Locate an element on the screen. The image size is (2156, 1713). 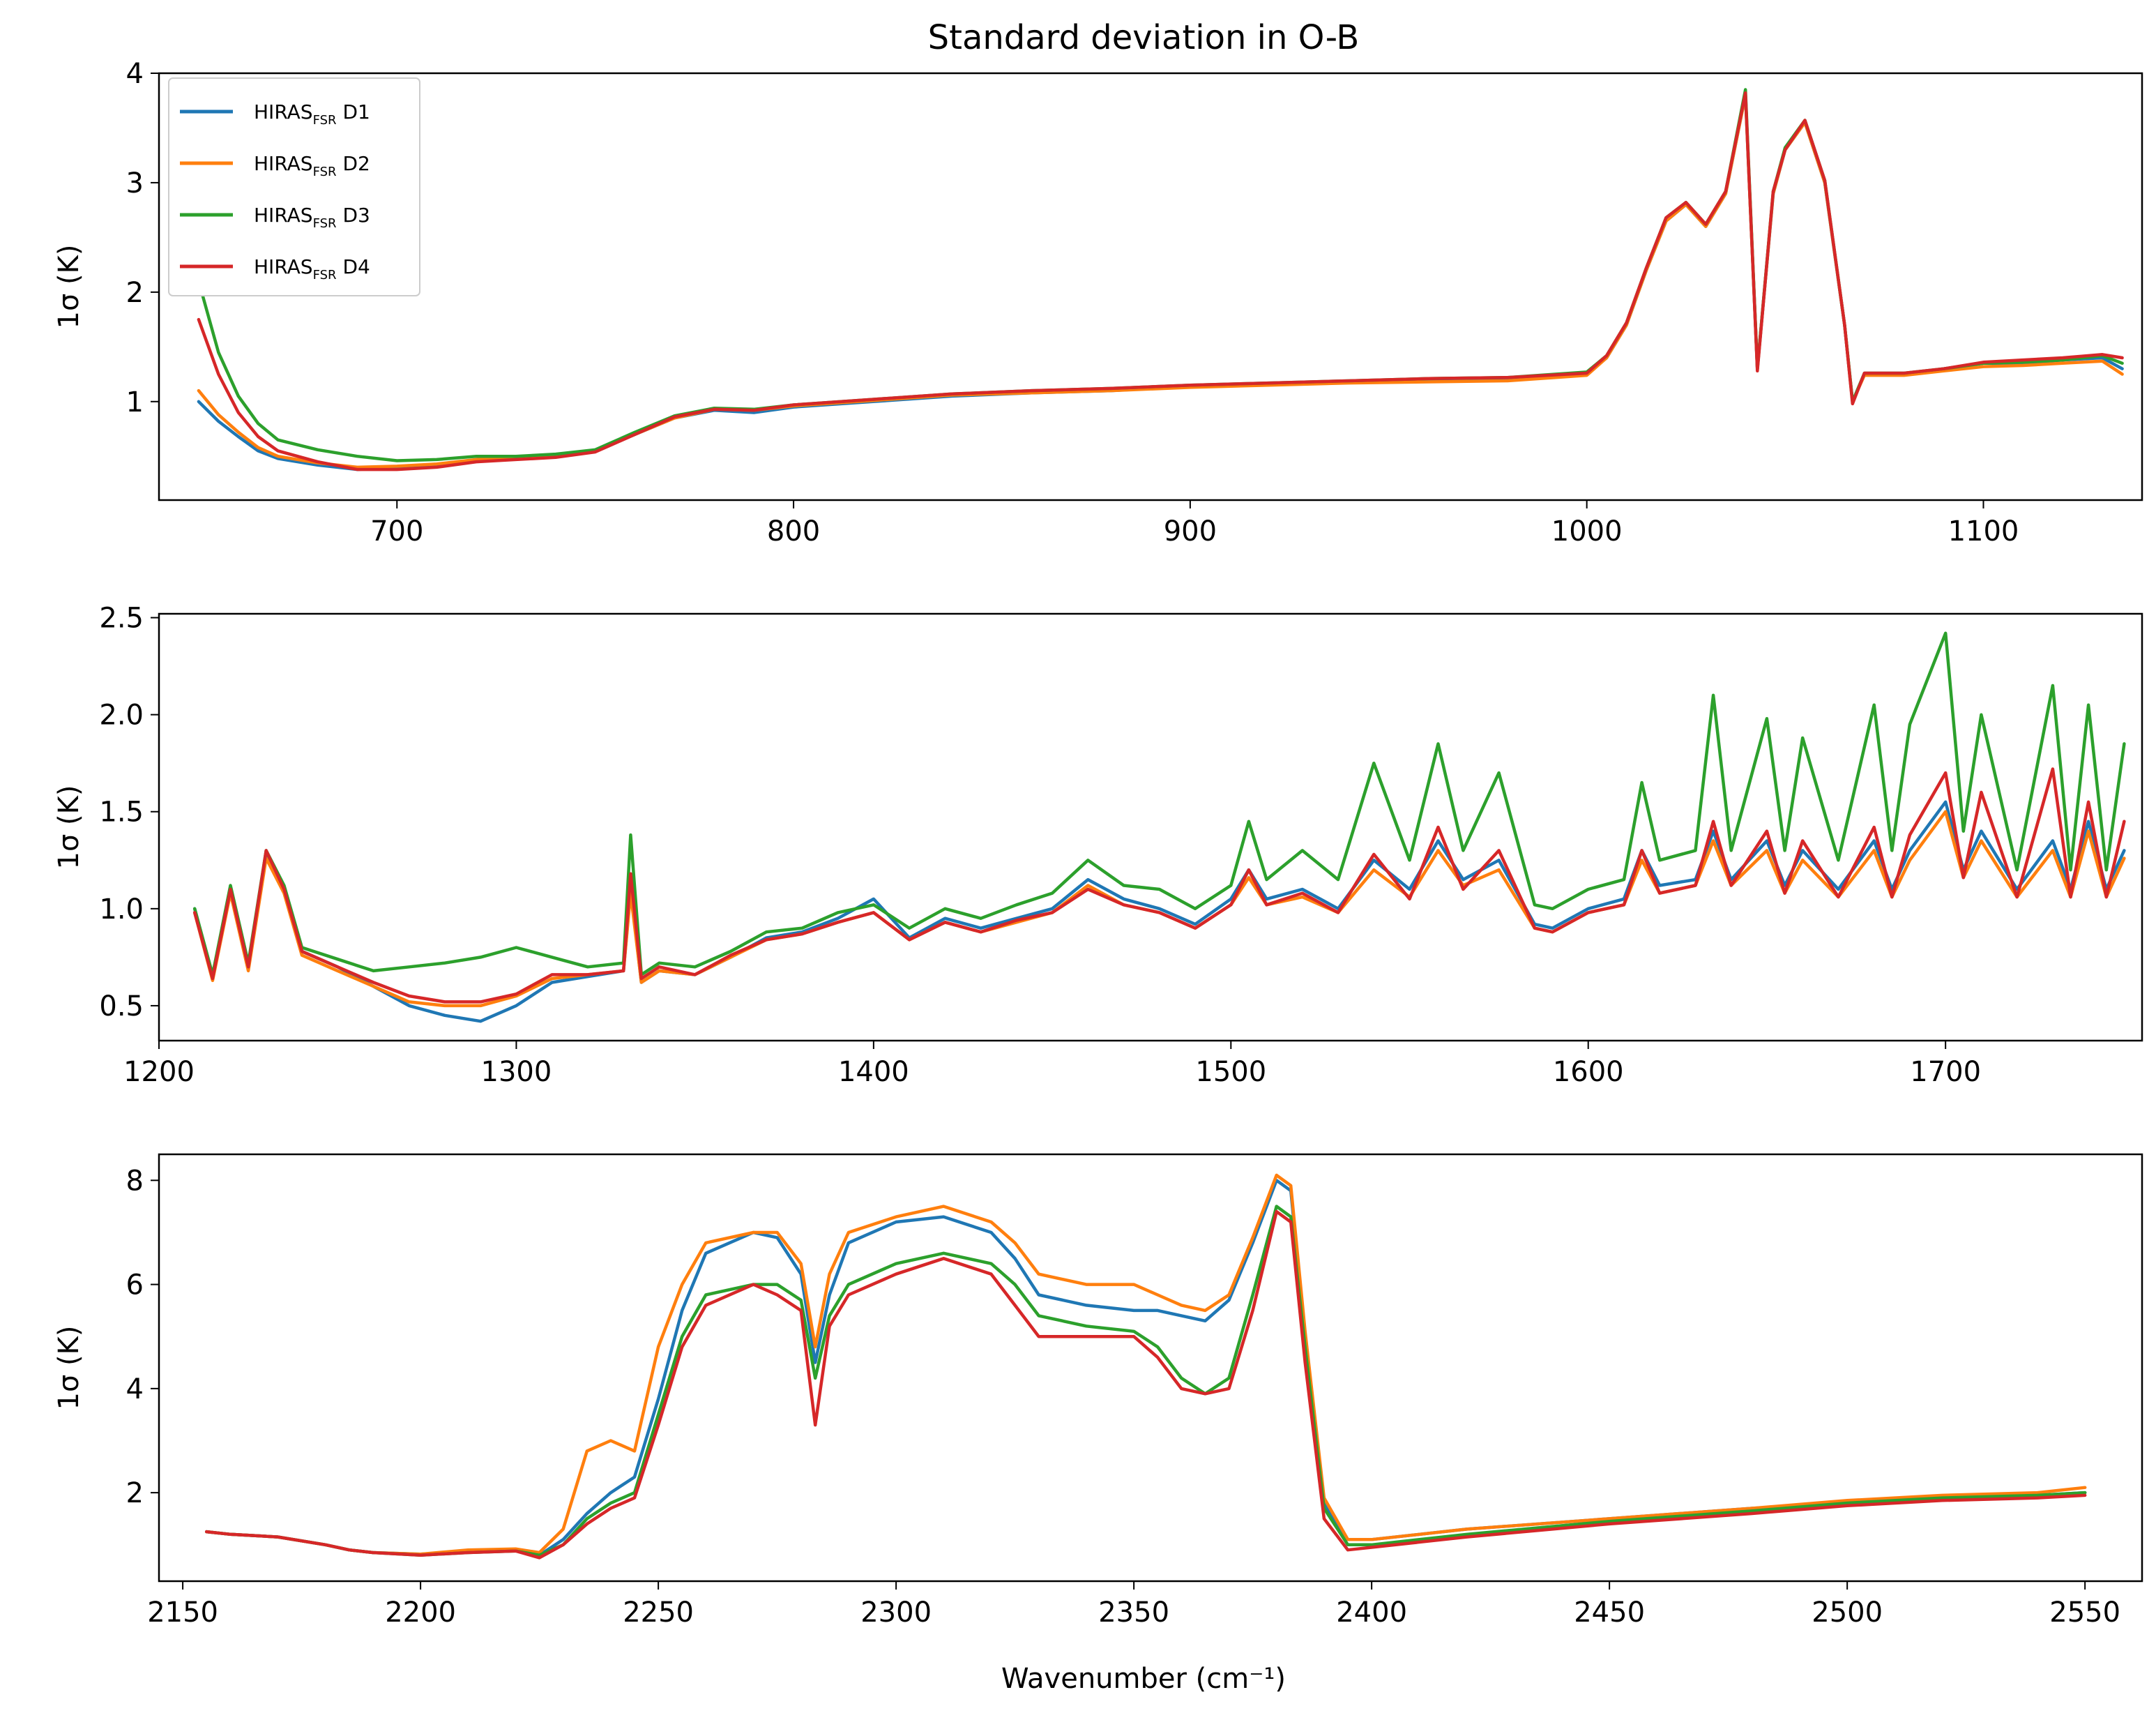
y-tick-label: 1 is located at coordinates (135, 402).